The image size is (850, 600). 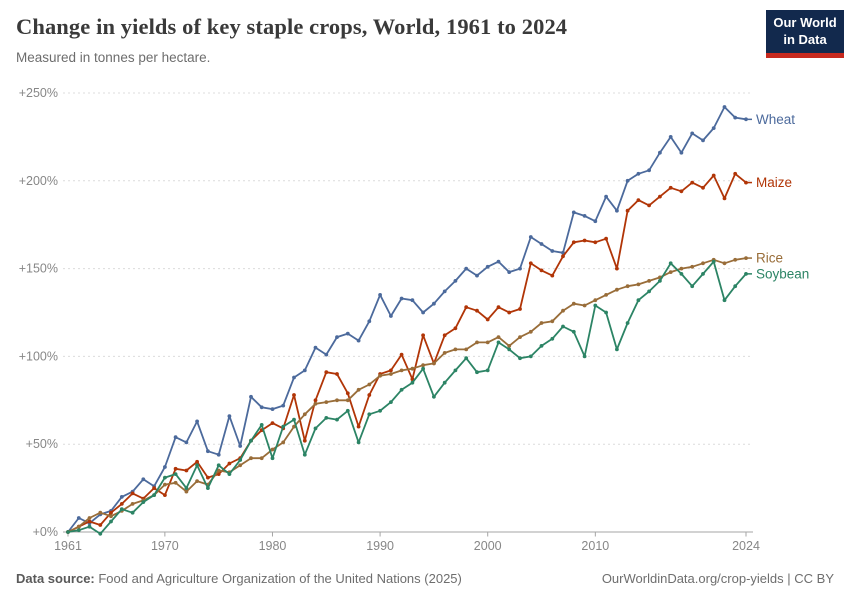 I want to click on owid-url-link: OurWorldinData.org/crop-yields, so click(x=692, y=578).